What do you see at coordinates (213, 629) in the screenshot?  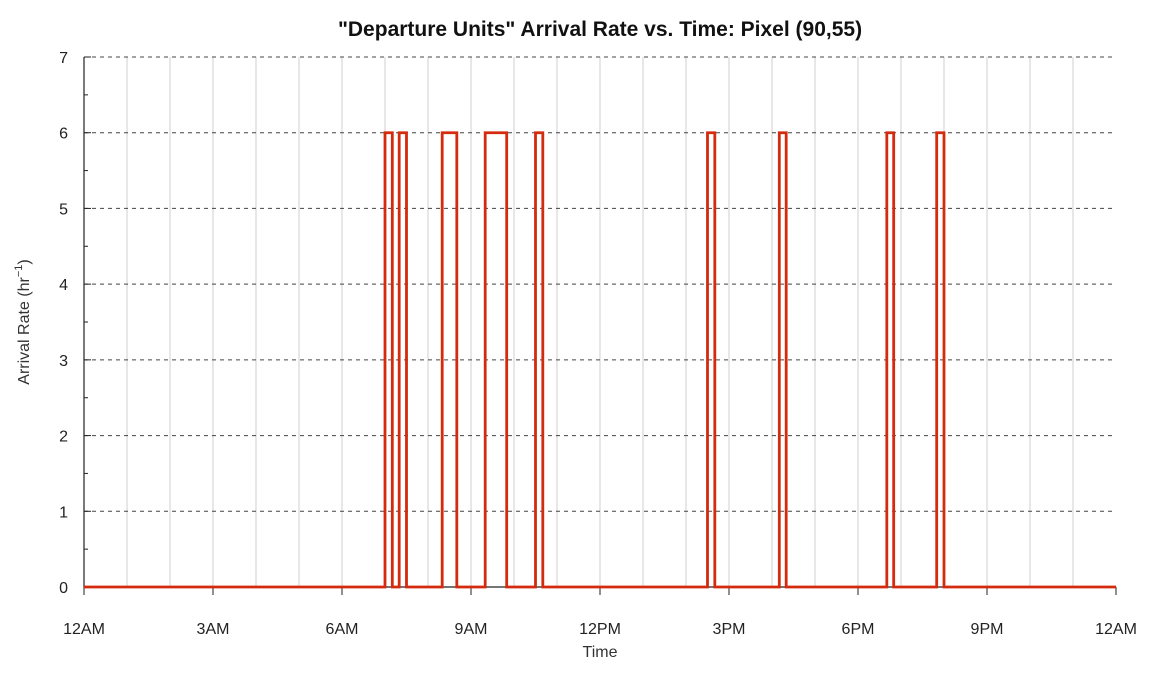 I see `x-tick-label: 3AM` at bounding box center [213, 629].